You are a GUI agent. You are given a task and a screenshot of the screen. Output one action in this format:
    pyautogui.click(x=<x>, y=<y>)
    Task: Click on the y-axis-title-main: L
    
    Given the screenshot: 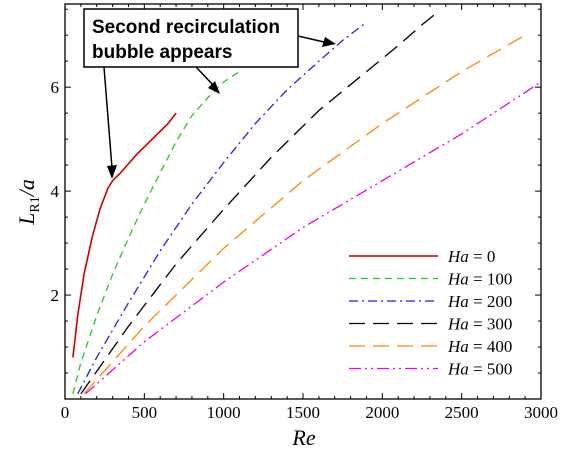 What is the action you would take?
    pyautogui.click(x=26, y=219)
    